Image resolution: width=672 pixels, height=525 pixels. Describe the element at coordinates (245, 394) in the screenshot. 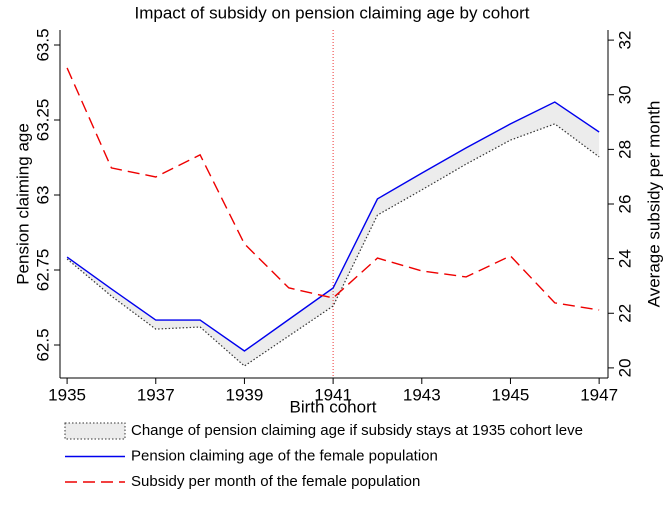

I see `x-tick-label: 1939` at that location.